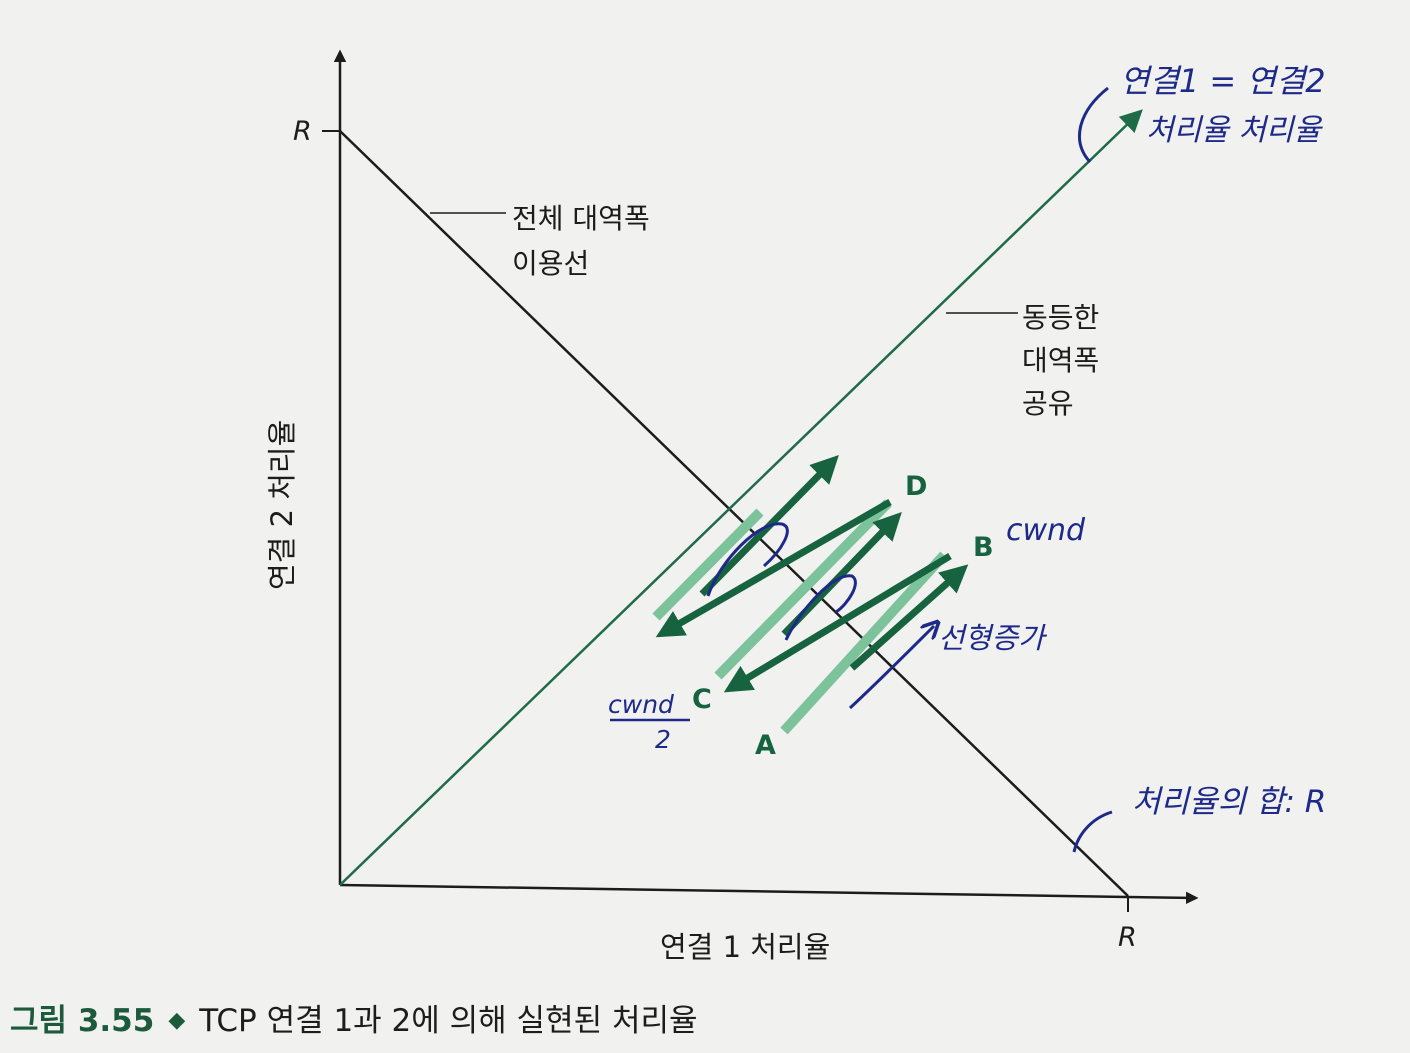 This screenshot has height=1053, width=1410. What do you see at coordinates (663, 739) in the screenshot?
I see `ink-cwnd-half-bottom: 2` at bounding box center [663, 739].